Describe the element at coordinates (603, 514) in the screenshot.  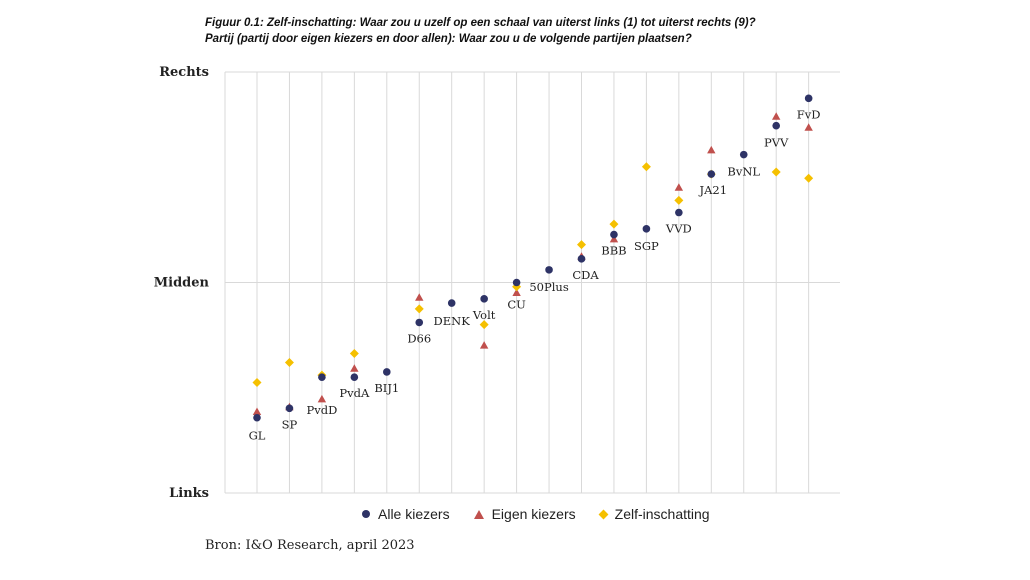
I see `diamond-marker-icon` at that location.